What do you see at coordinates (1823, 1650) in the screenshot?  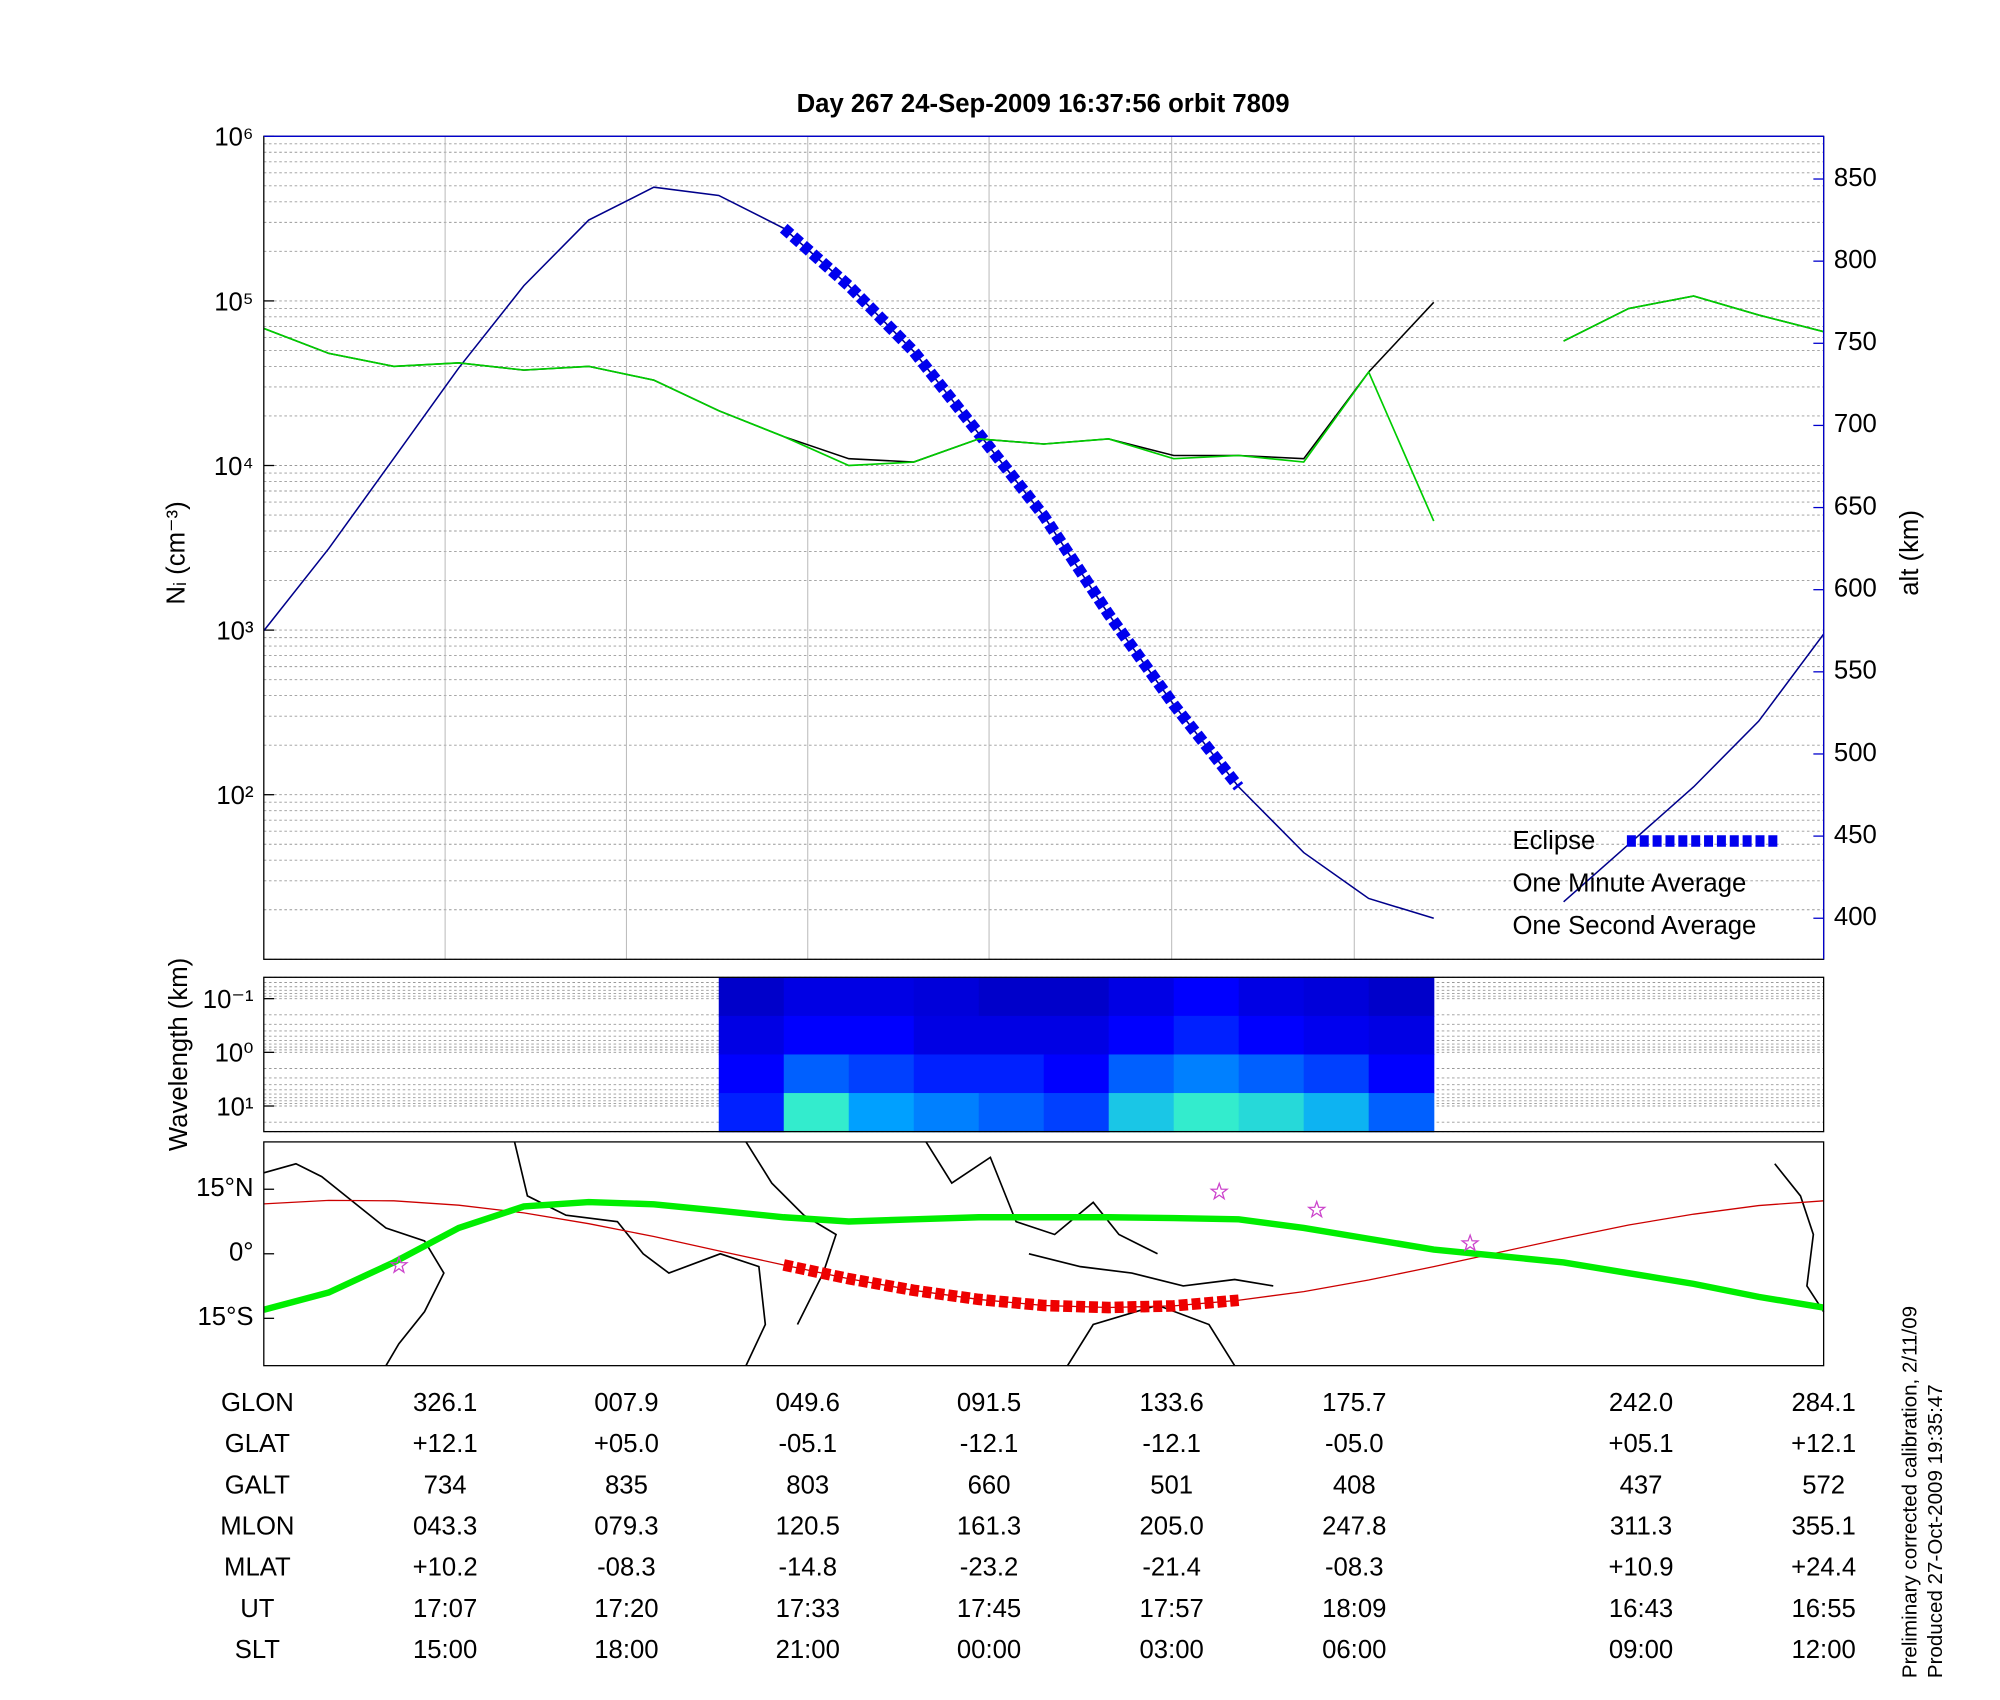 I see `table-cell: 12:00` at bounding box center [1823, 1650].